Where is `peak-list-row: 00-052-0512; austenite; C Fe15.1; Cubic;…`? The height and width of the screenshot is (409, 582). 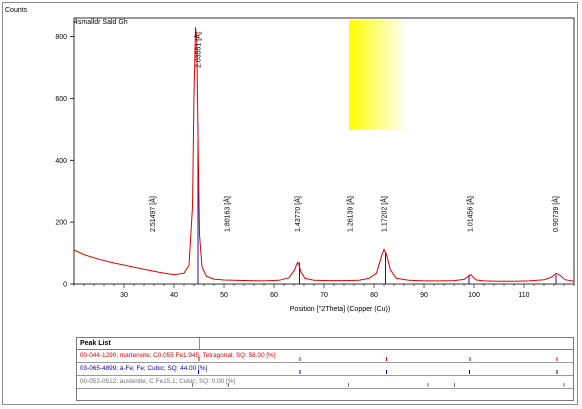 peak-list-row: 00-052-0512; austenite; C Fe15.1; Cubic;… is located at coordinates (325, 382).